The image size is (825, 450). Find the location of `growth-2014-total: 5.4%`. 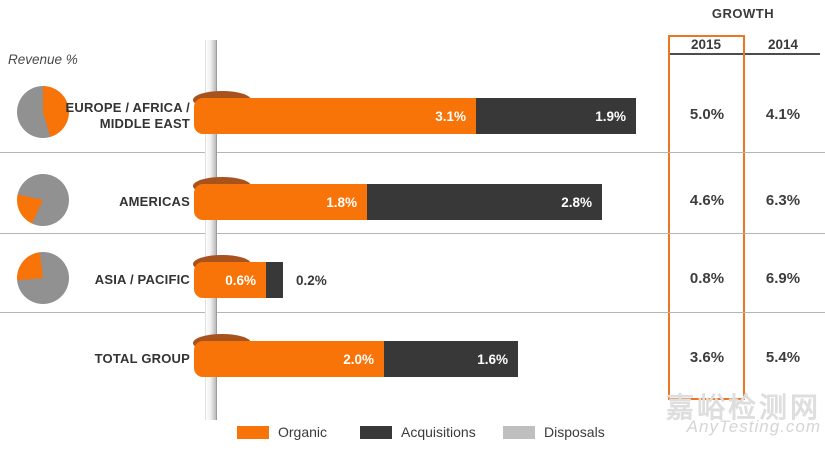

growth-2014-total: 5.4% is located at coordinates (783, 357).